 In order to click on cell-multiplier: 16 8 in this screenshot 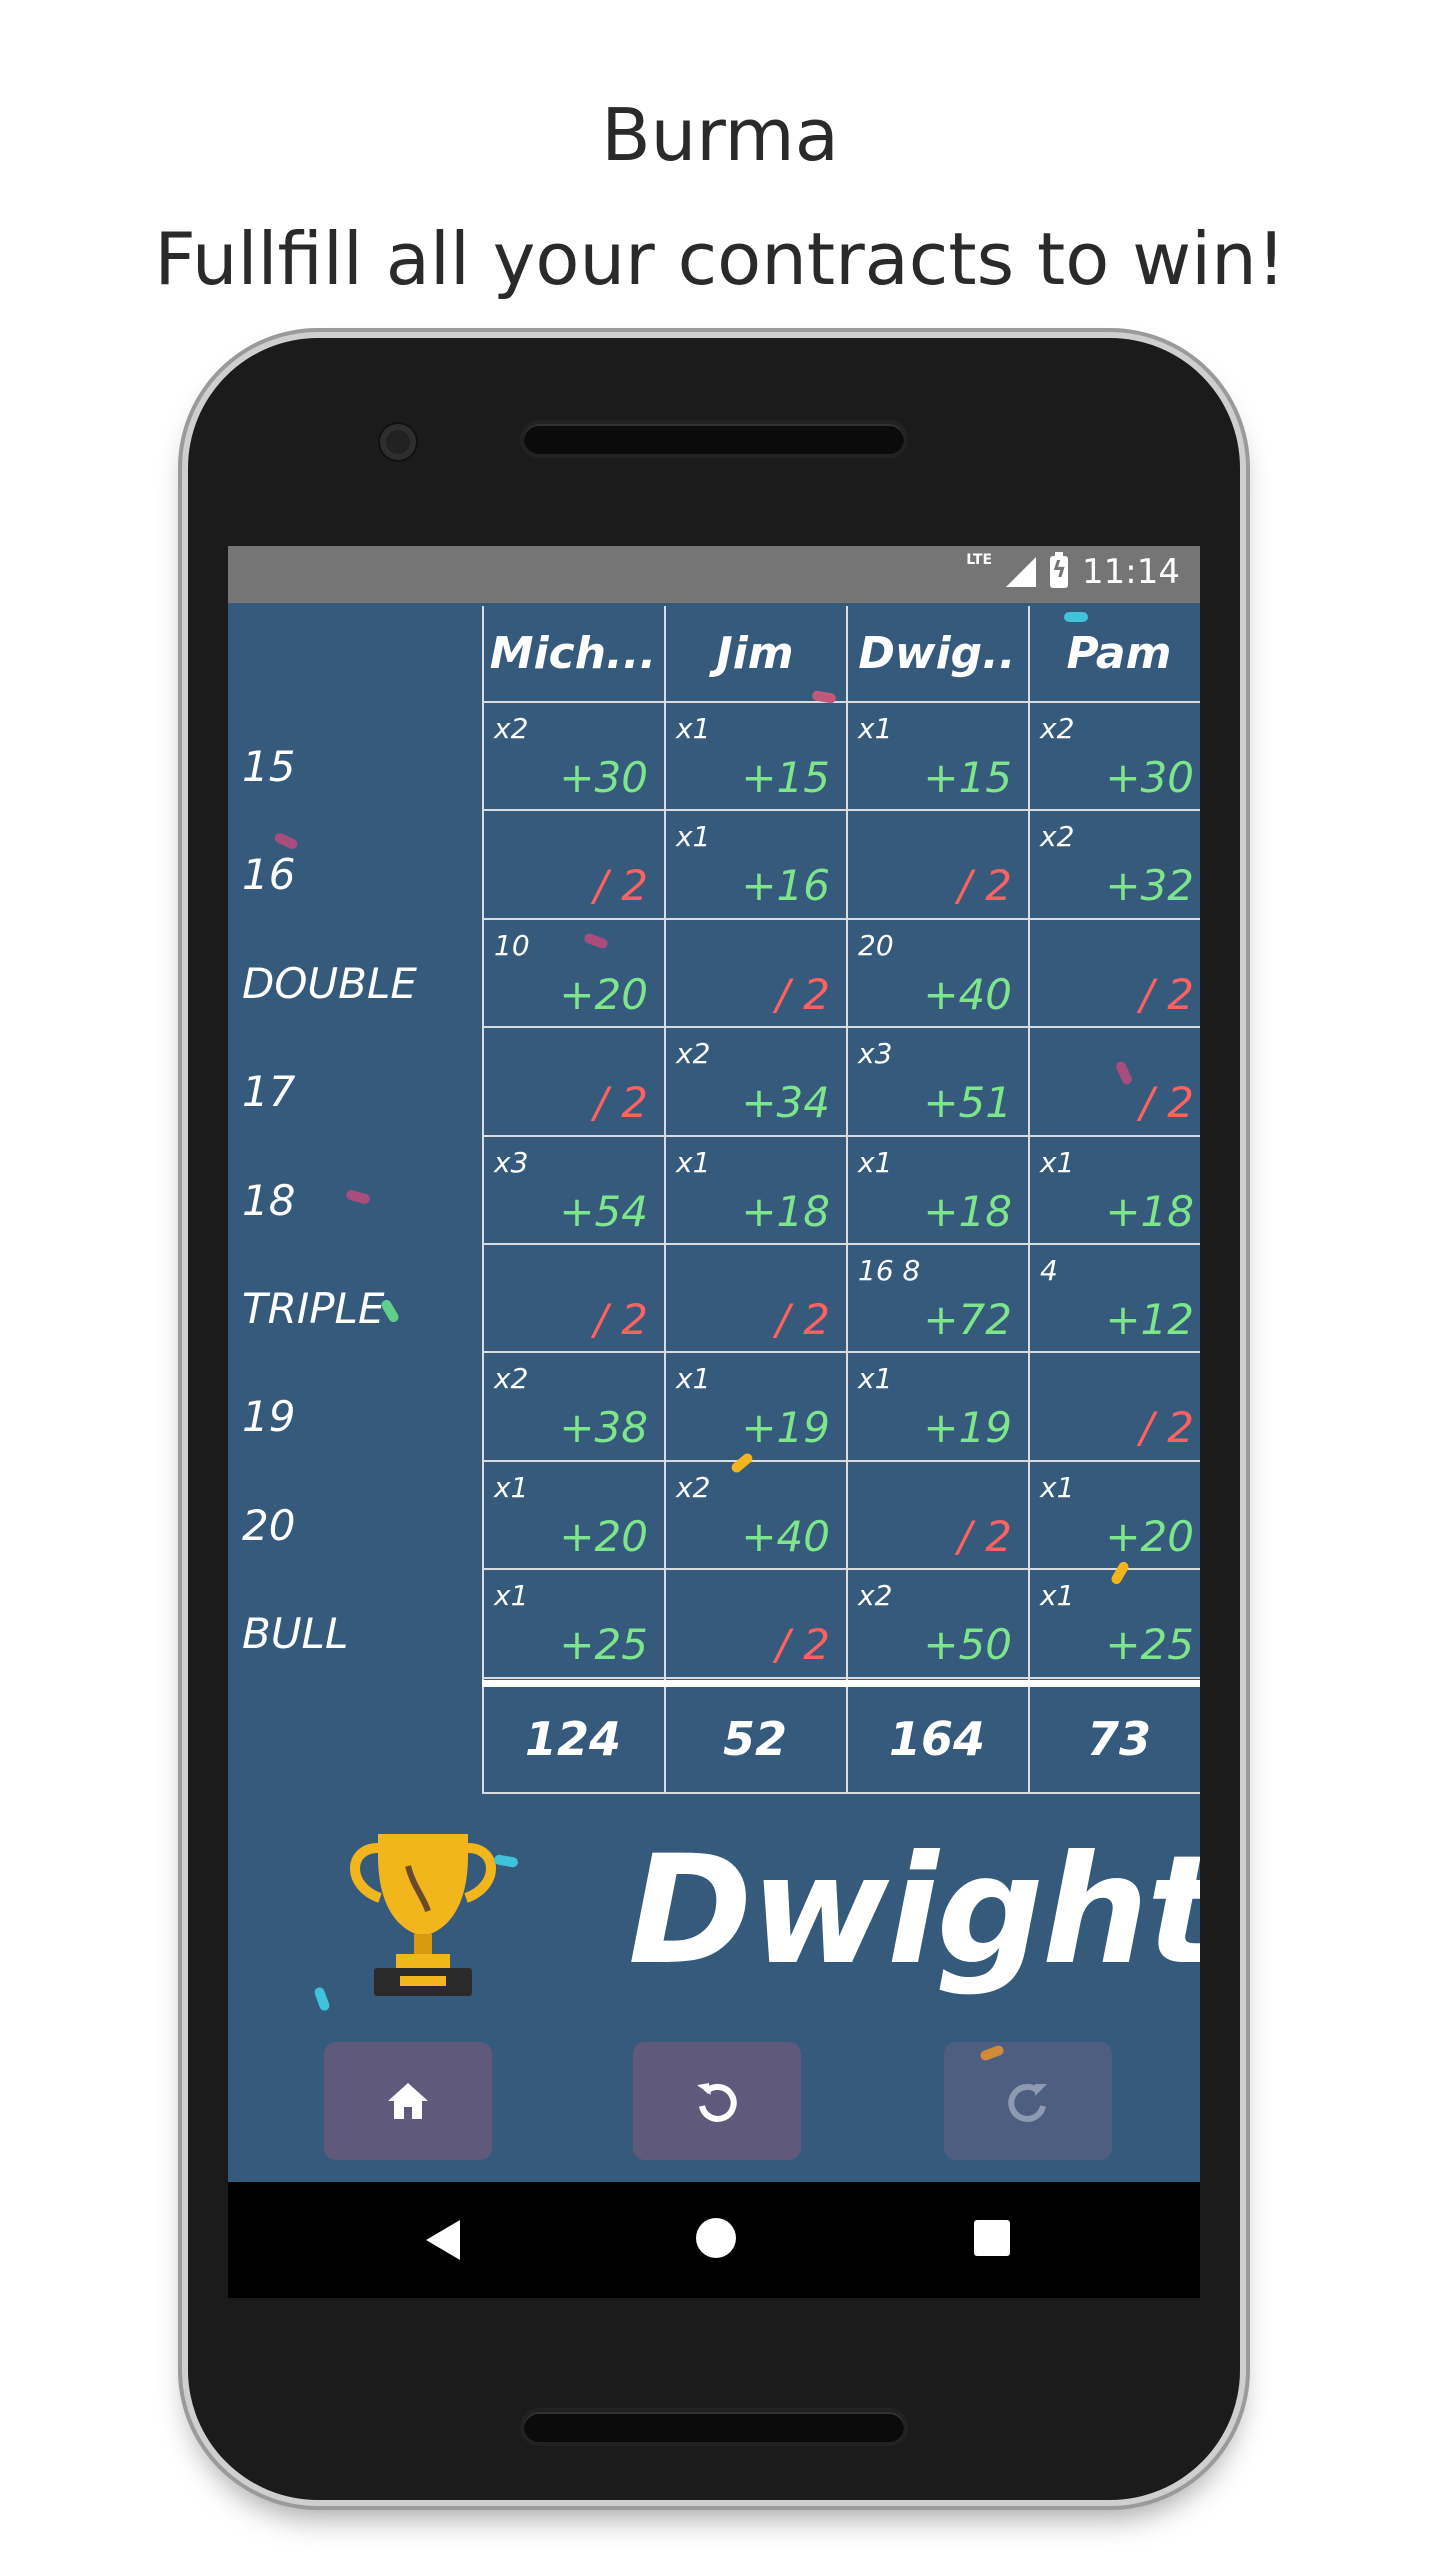, I will do `click(889, 1270)`.